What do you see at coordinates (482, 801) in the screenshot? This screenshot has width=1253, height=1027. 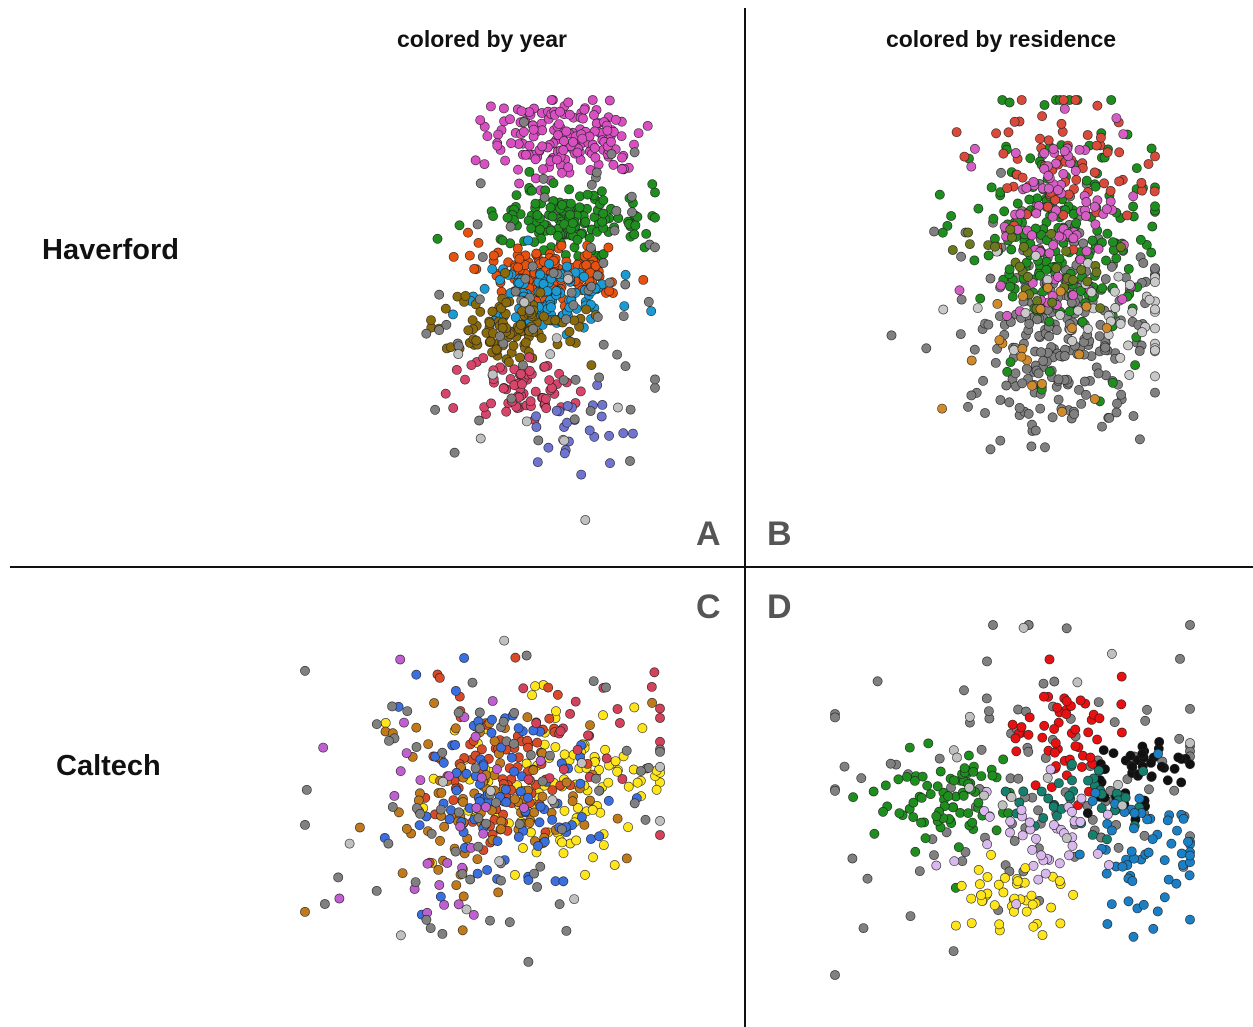 I see `scatter-panel-c` at bounding box center [482, 801].